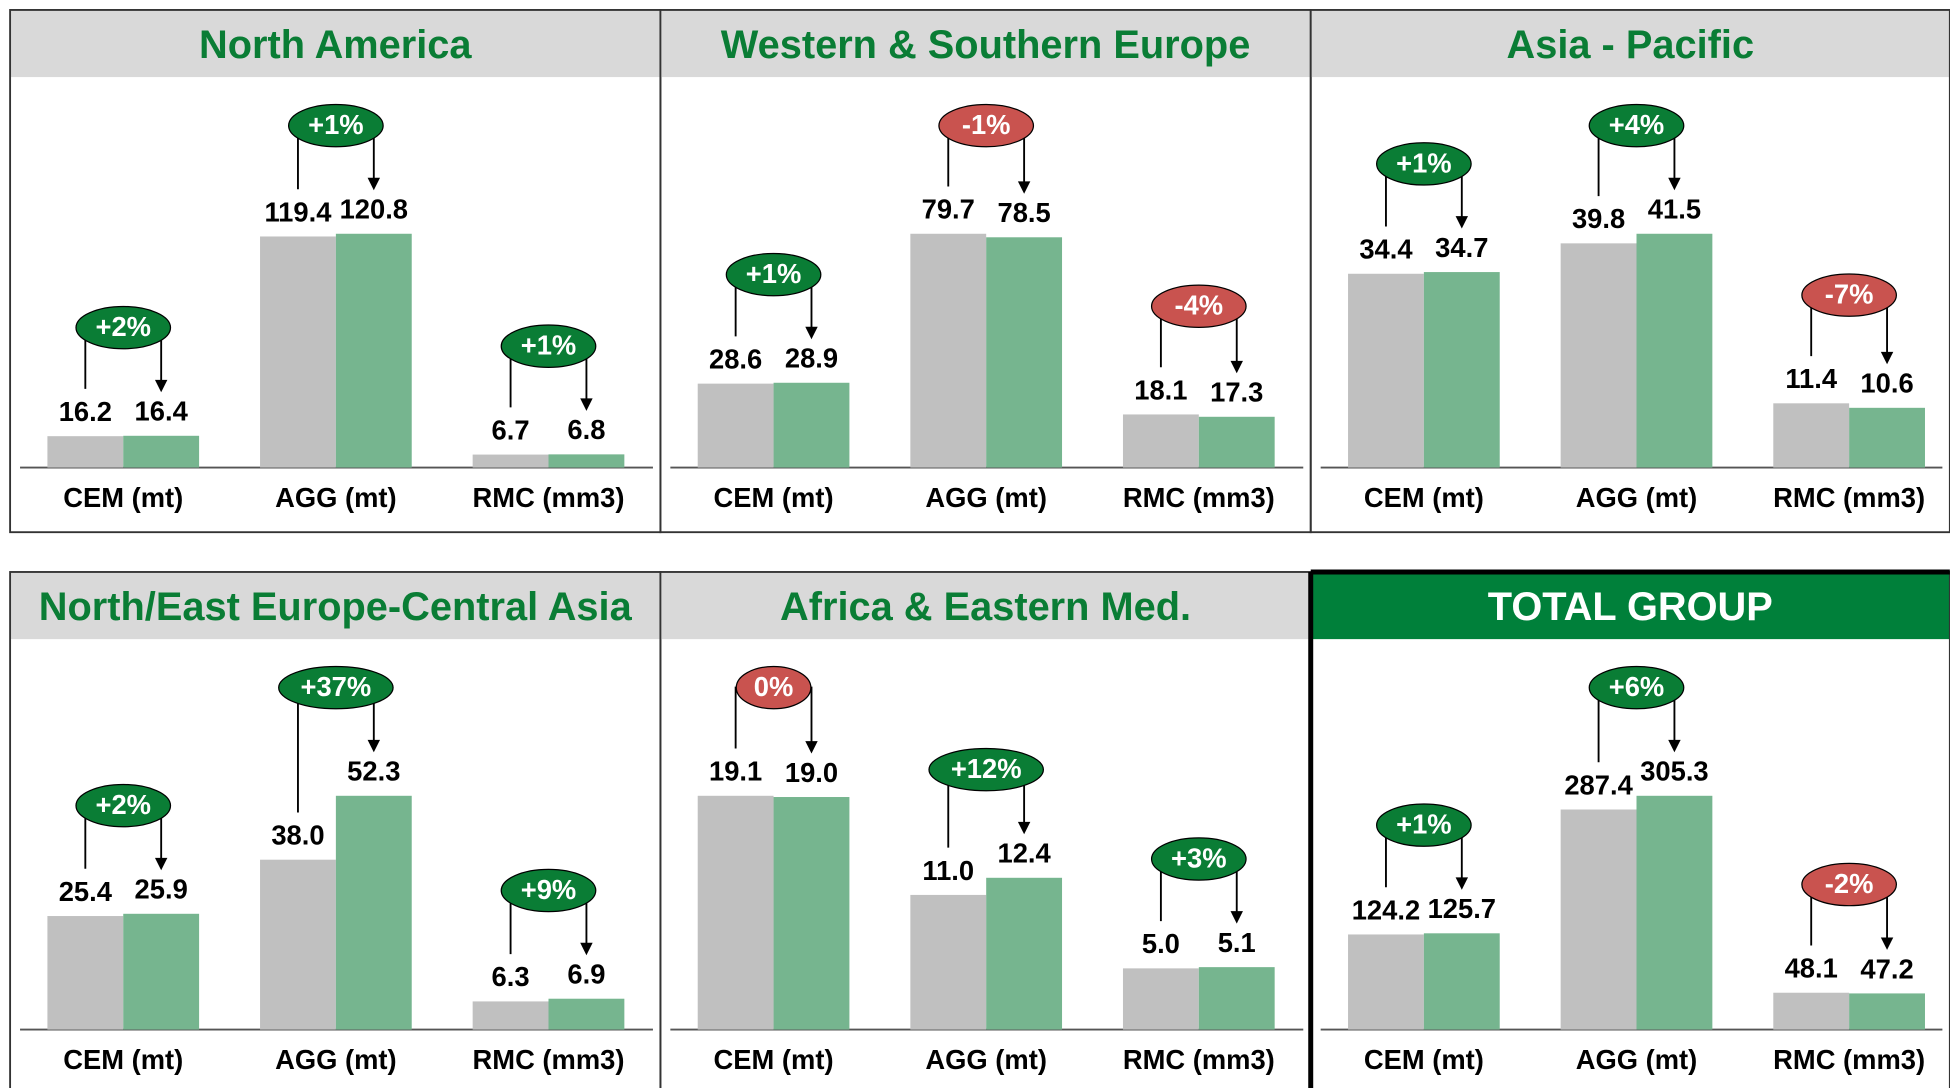  What do you see at coordinates (948, 209) in the screenshot?
I see `value-label: 79.7` at bounding box center [948, 209].